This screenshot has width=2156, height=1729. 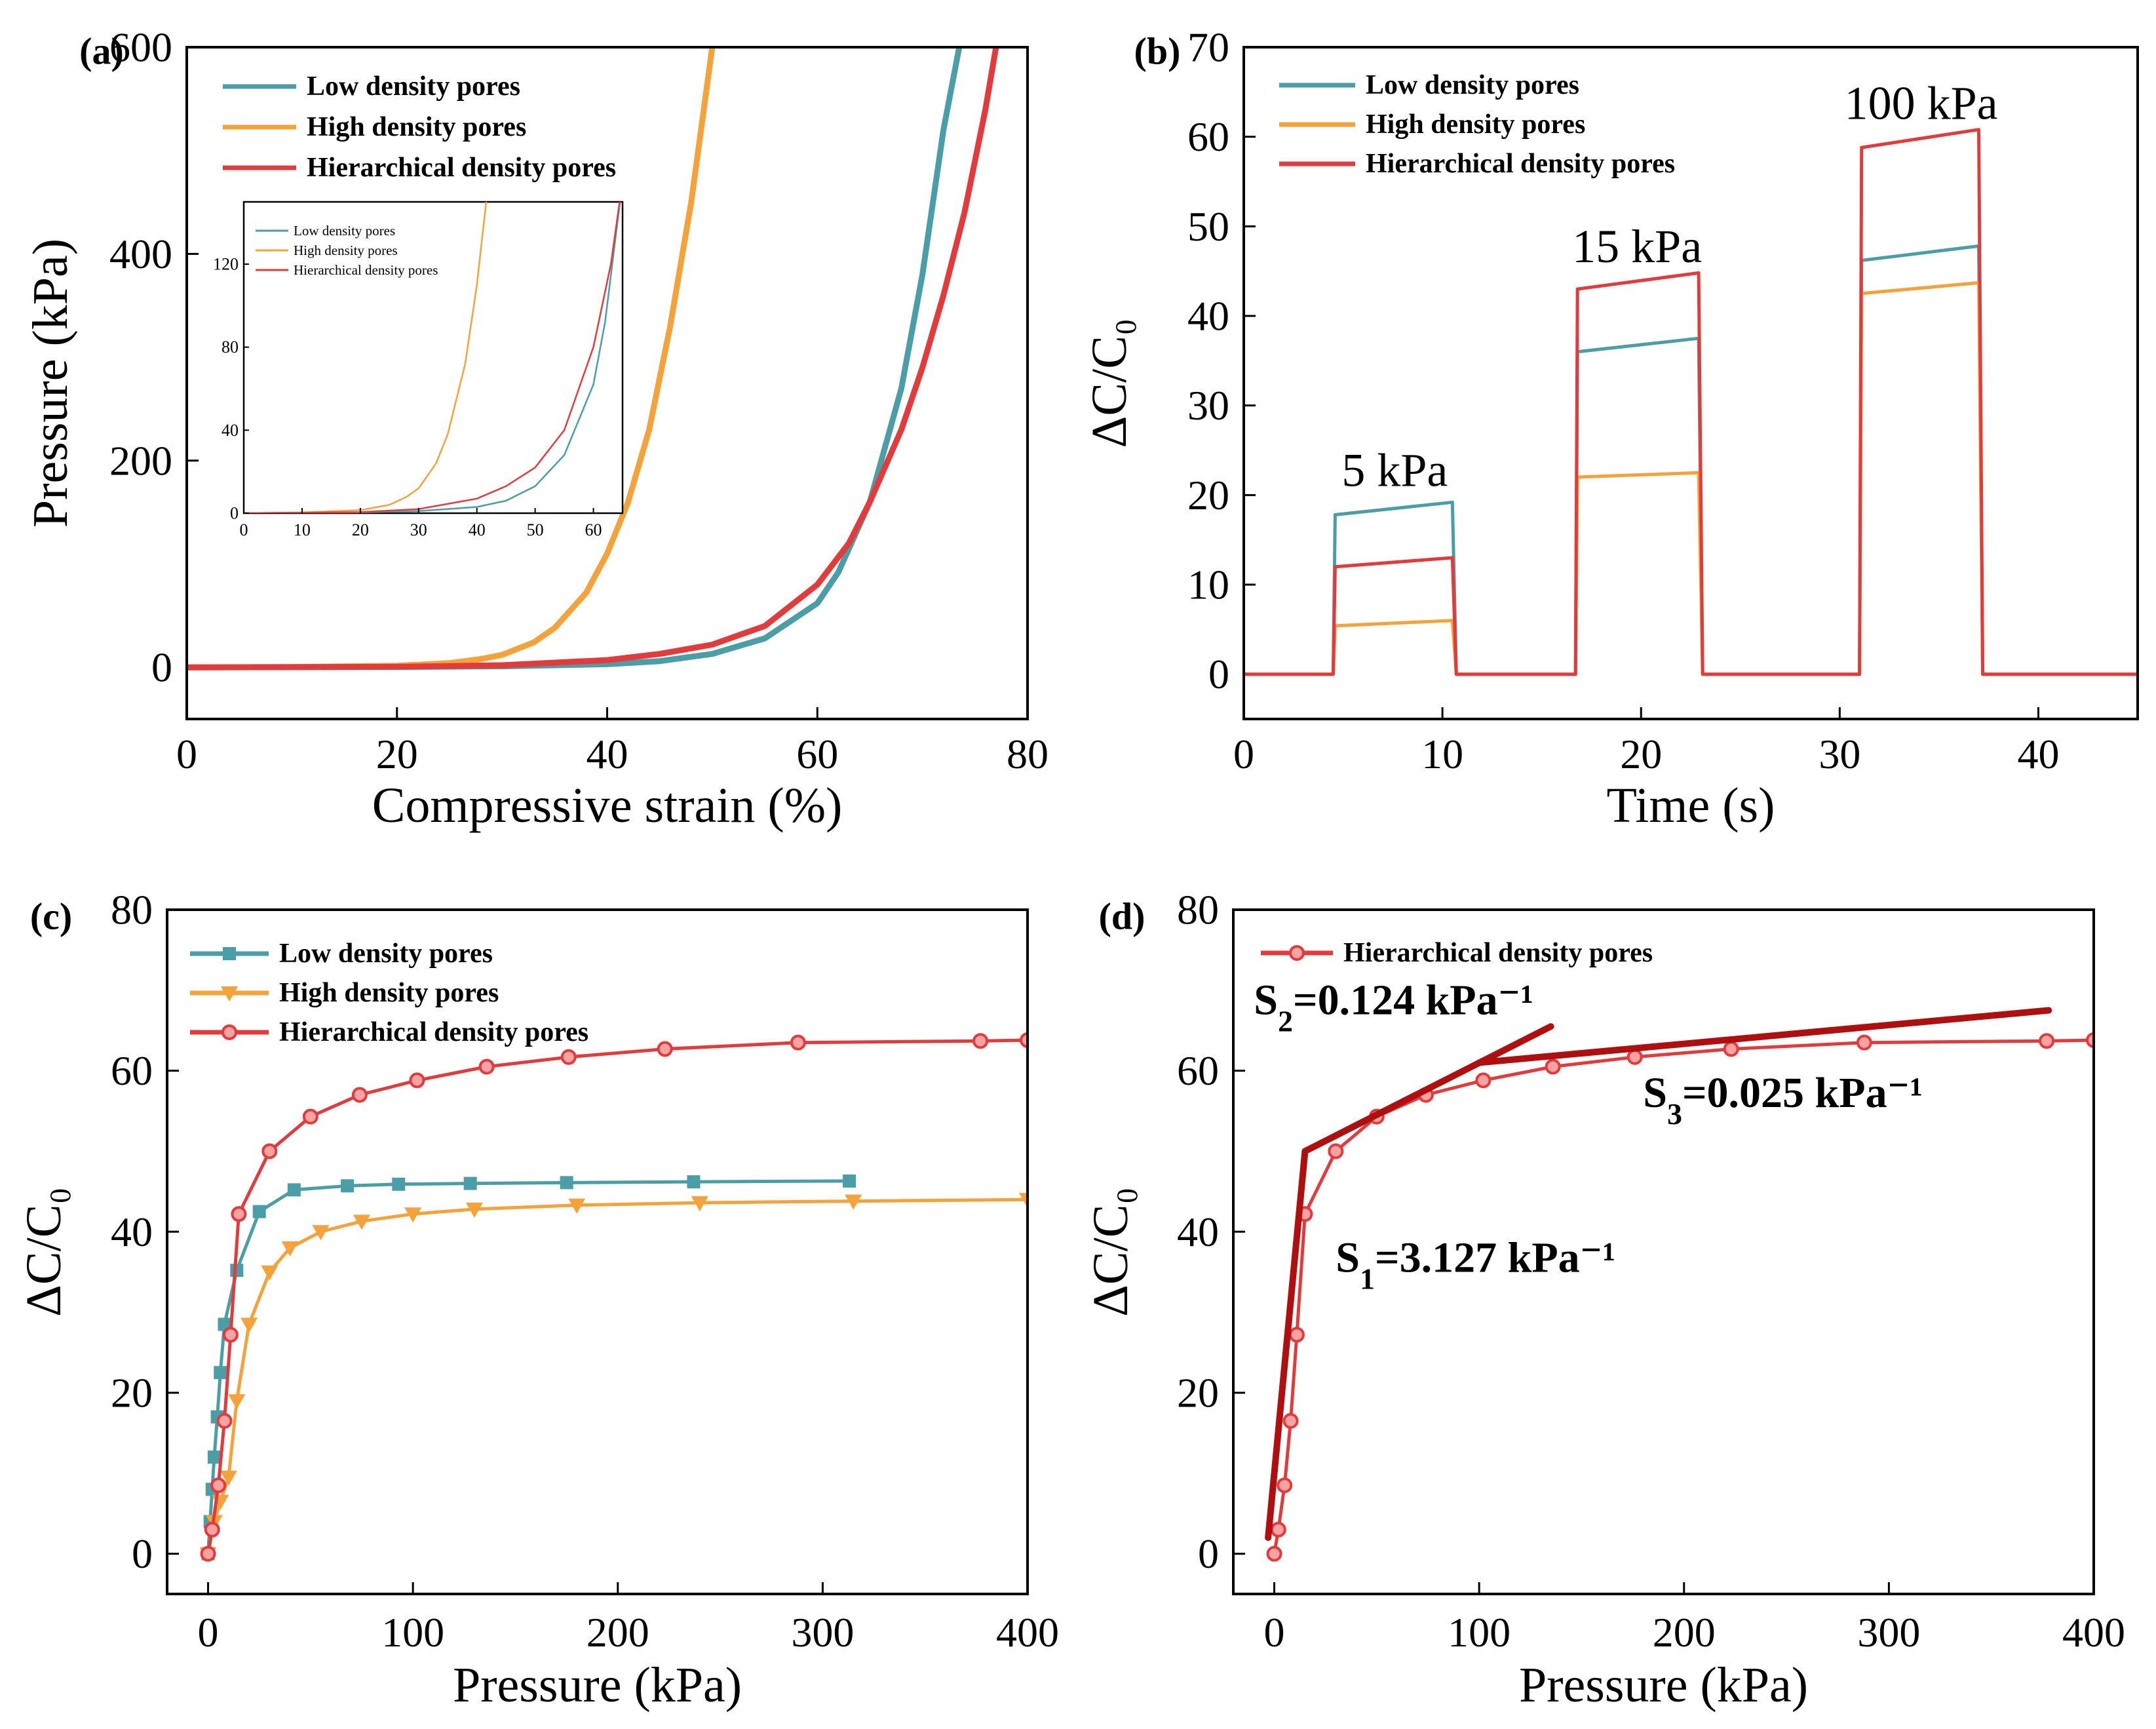 I want to click on x-tick-label: 400, so click(x=1027, y=1633).